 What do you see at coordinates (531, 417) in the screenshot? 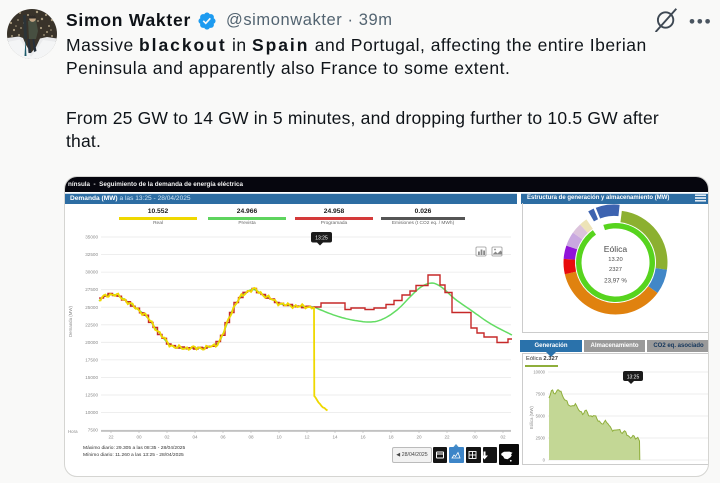
I see `svg-text: Eólica (MW)` at bounding box center [531, 417].